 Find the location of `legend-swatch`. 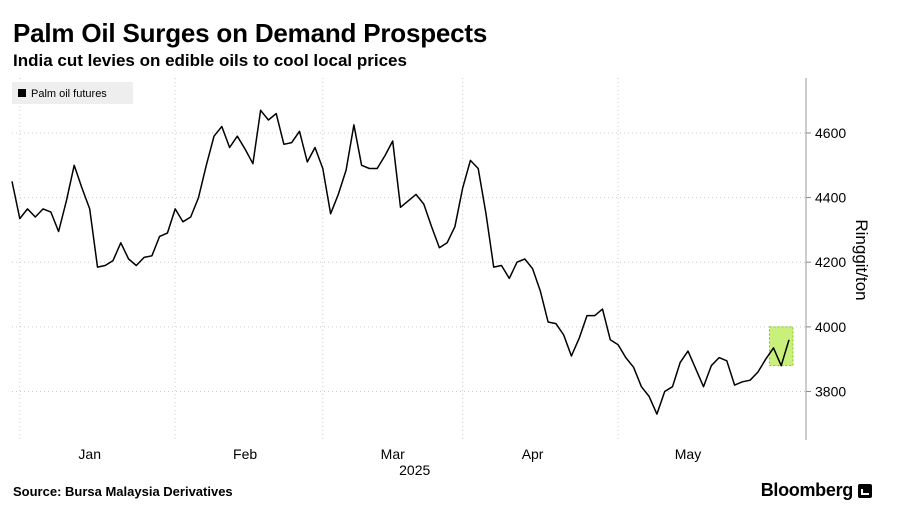

legend-swatch is located at coordinates (22, 93).